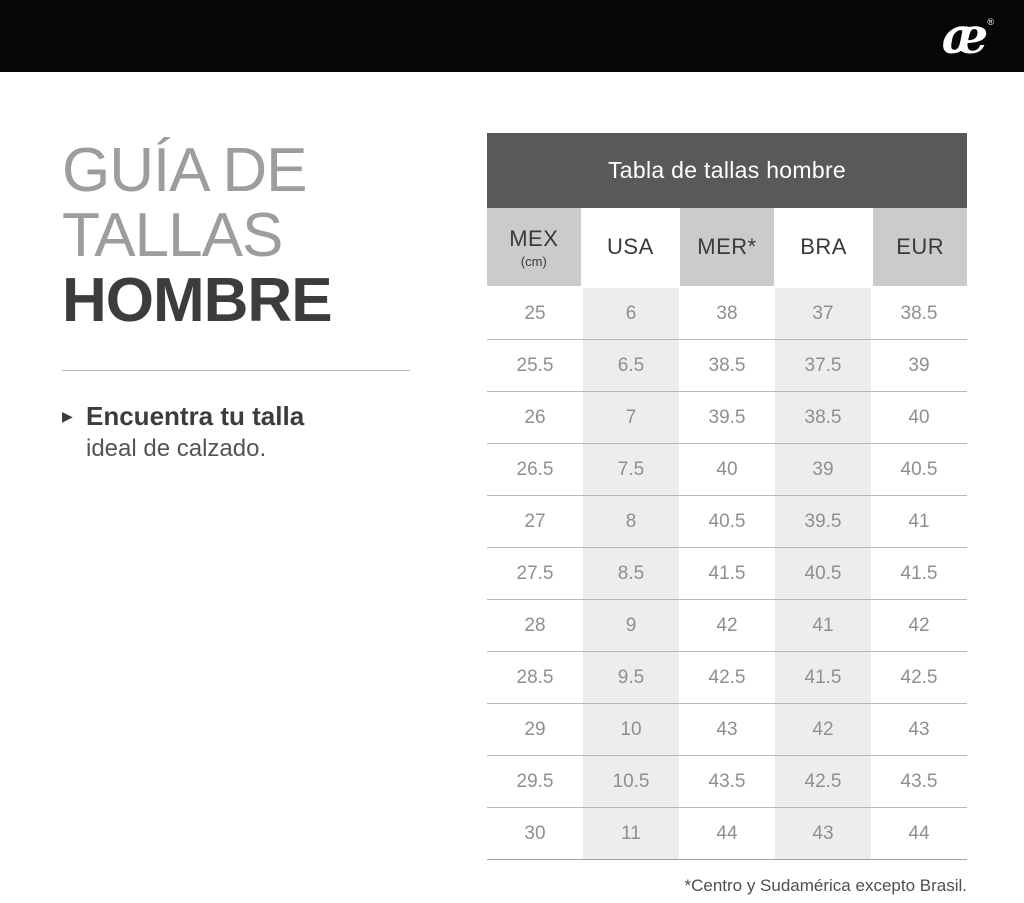  I want to click on column-header-usa: USA, so click(630, 247).